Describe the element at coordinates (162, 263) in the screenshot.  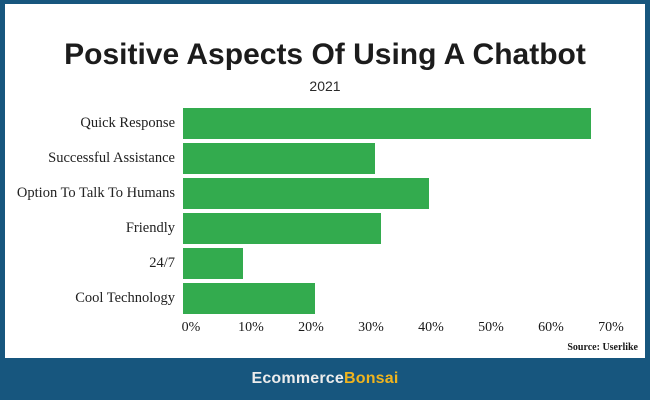
I see `category-label: 24/7` at that location.